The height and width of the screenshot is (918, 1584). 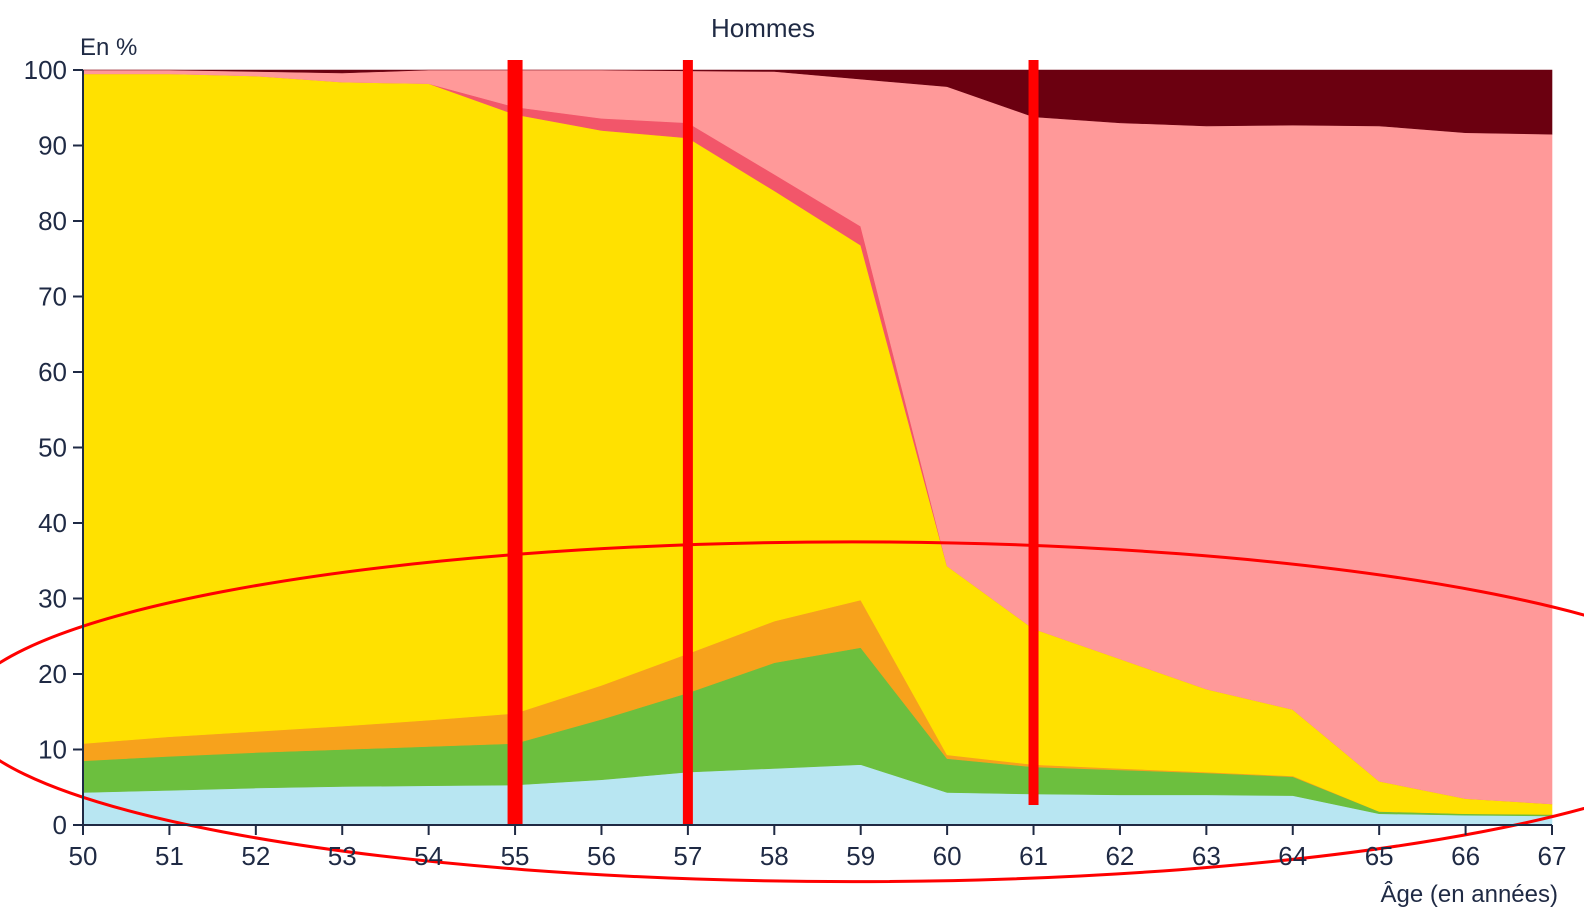 I want to click on x-axis-title: Âge (en années), so click(x=1469, y=894).